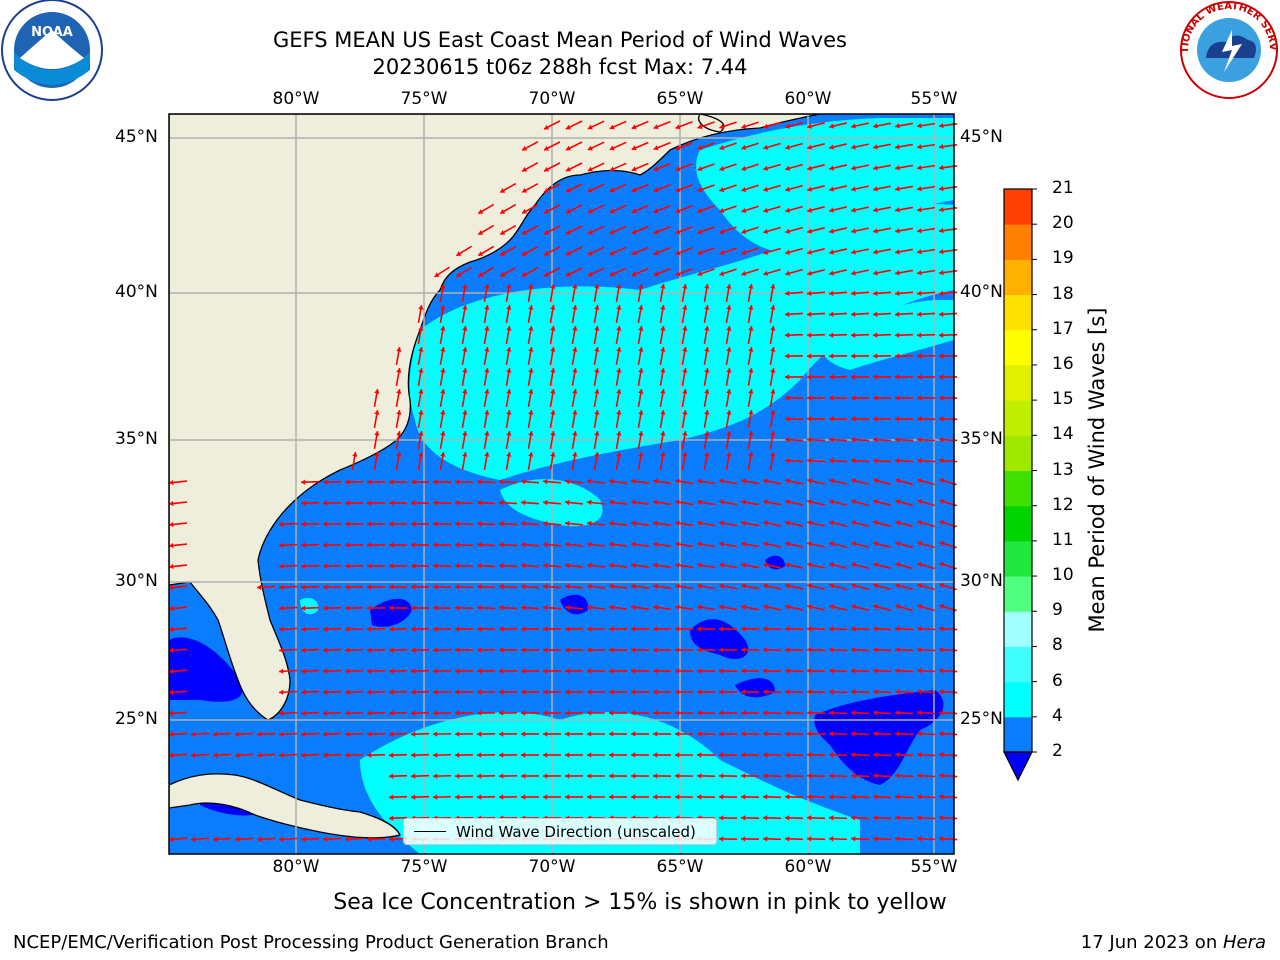 This screenshot has height=960, width=1280. Describe the element at coordinates (981, 439) in the screenshot. I see `lat-tick-label: 35°N` at that location.